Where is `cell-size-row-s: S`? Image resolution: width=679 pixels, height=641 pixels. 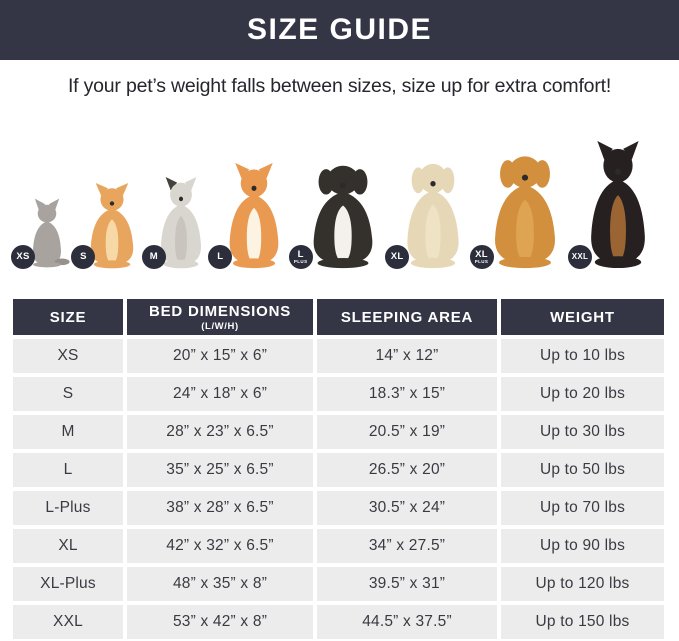 cell-size-row-s: S is located at coordinates (68, 394).